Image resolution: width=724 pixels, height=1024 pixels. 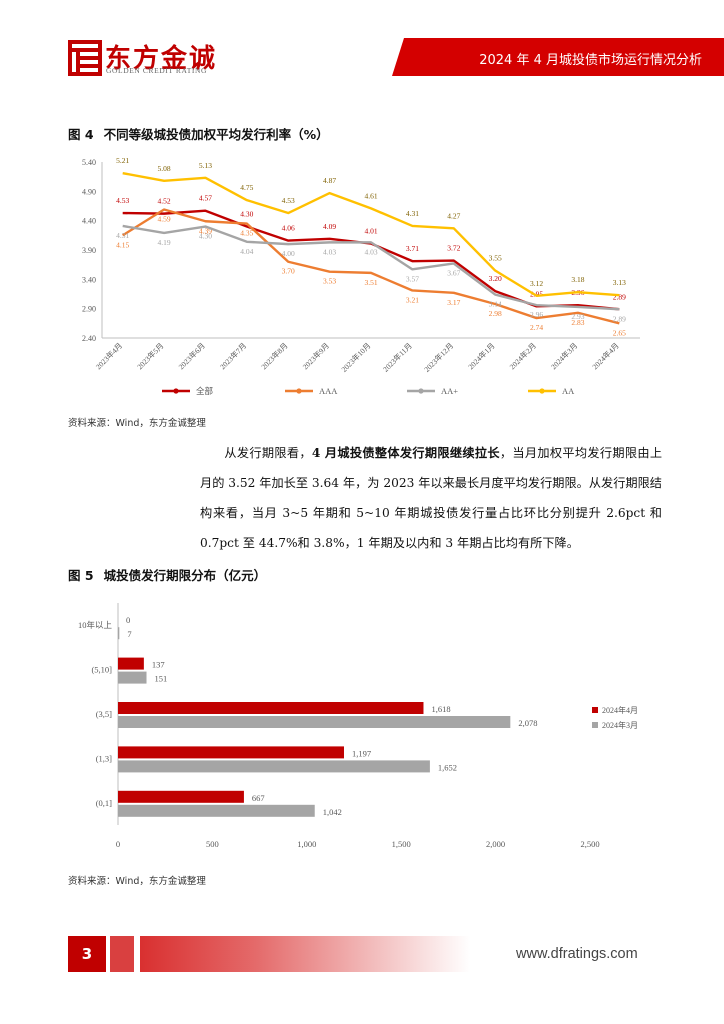 I want to click on data-label: 4.61, so click(x=370, y=195).